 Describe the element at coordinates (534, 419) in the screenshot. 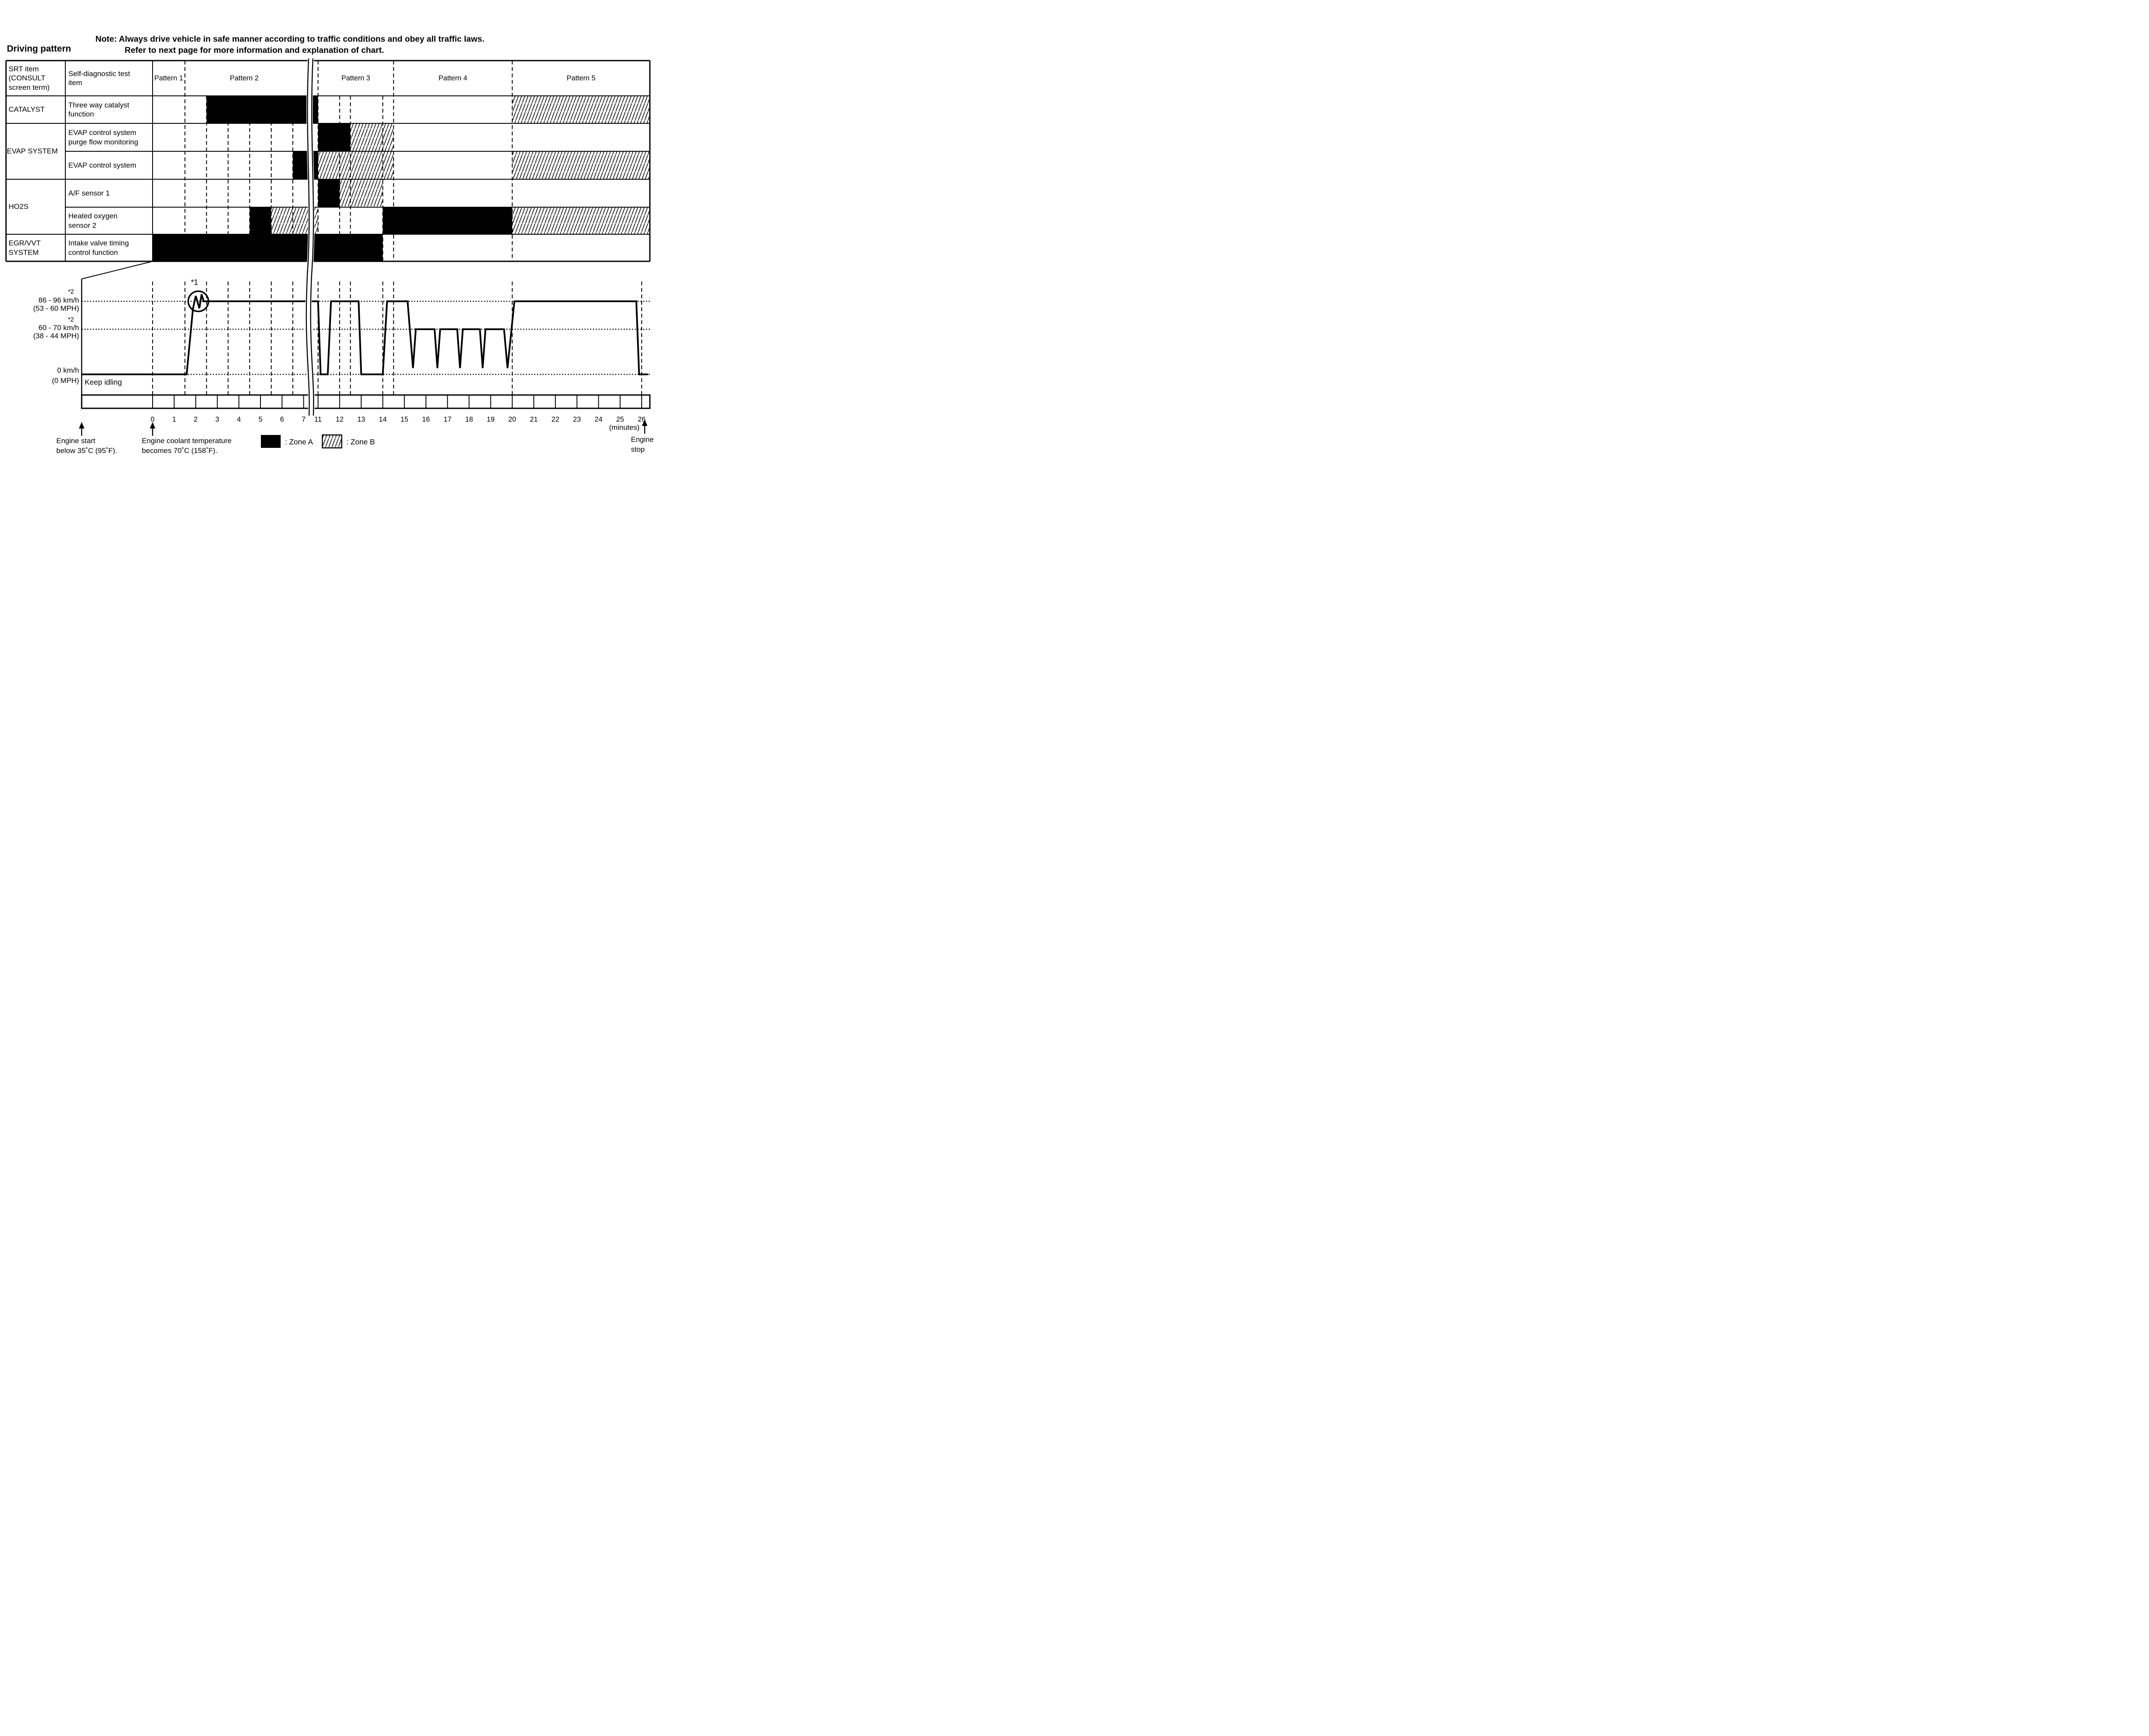

I see `axis-tick-label: 21` at that location.